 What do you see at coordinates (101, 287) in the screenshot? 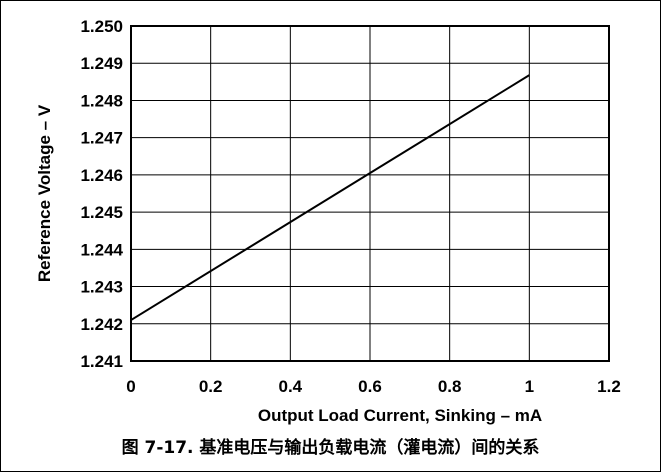
I see `y-tick-label: 1.243` at bounding box center [101, 287].